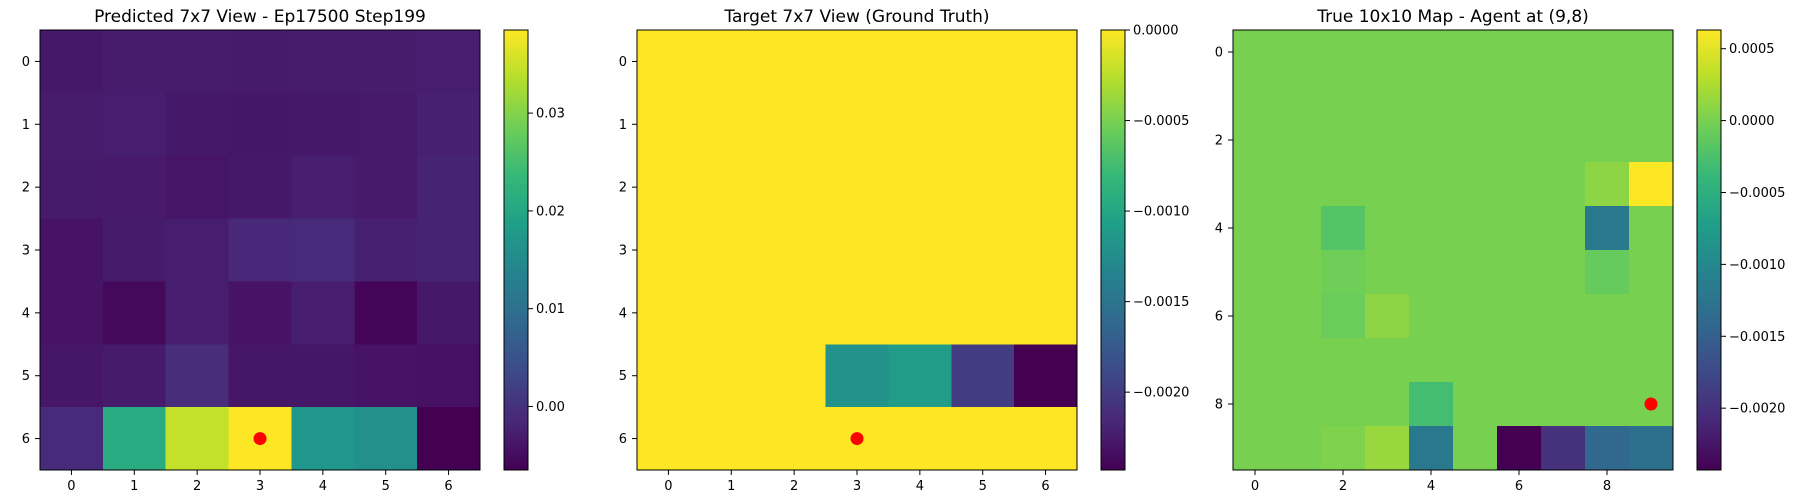 This screenshot has width=1800, height=500. Describe the element at coordinates (1113, 250) in the screenshot. I see `colorbar-frame` at that location.